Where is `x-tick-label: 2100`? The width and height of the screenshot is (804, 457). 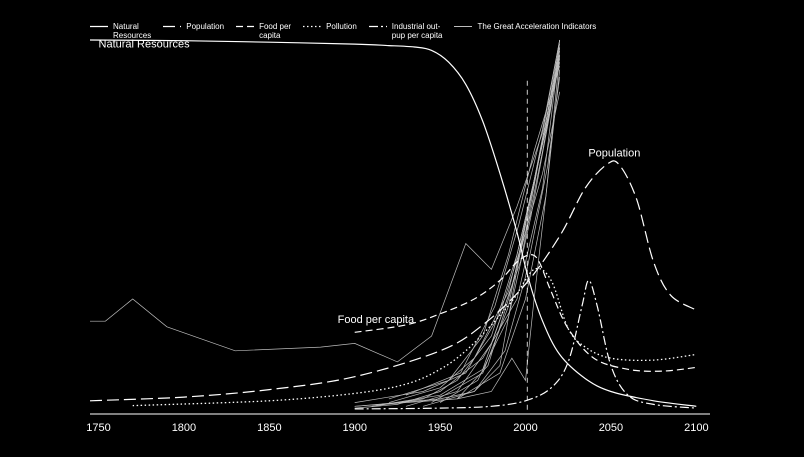
x-tick-label: 2100 is located at coordinates (696, 428).